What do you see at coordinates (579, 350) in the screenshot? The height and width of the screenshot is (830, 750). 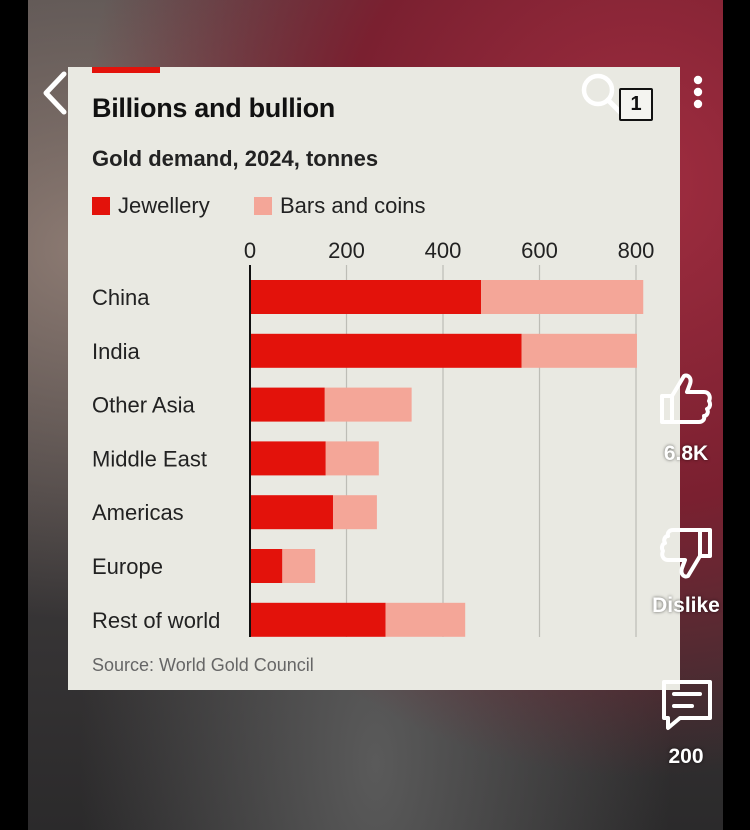 I see `bar-india-bars-and-coins` at bounding box center [579, 350].